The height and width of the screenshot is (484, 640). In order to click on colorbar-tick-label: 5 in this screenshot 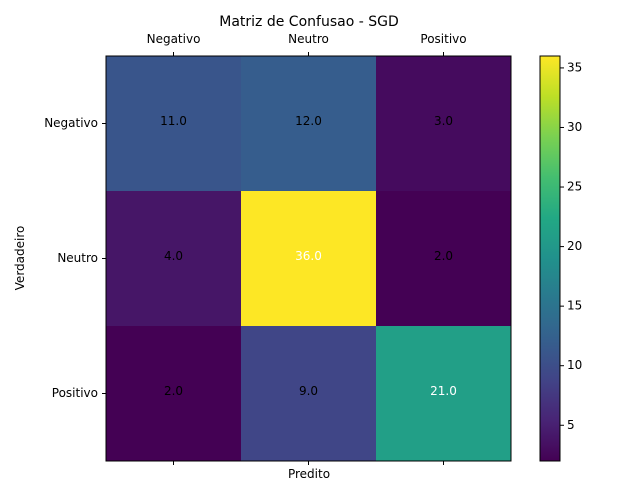, I will do `click(571, 425)`.